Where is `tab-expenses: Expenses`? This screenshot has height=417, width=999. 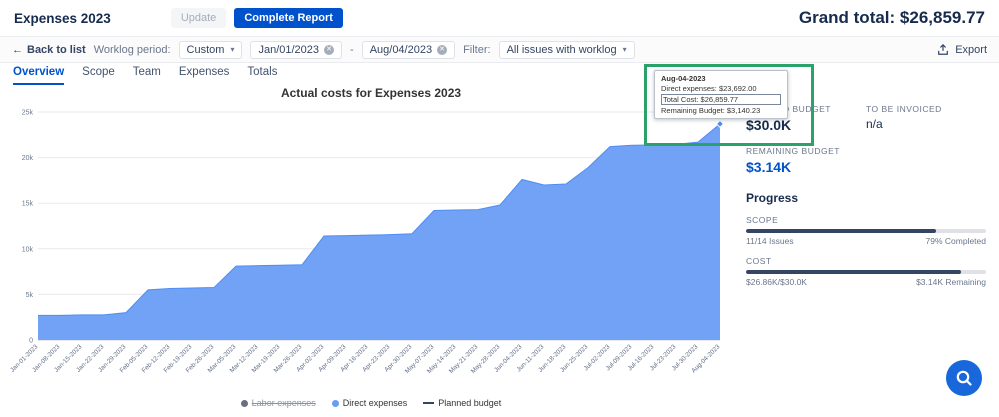 tab-expenses: Expenses is located at coordinates (204, 72).